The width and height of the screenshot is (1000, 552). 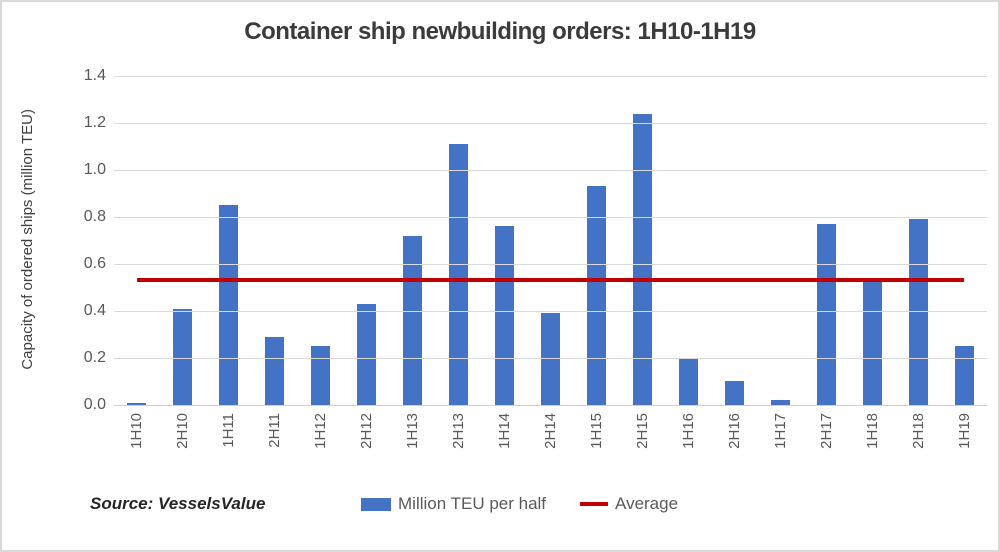 I want to click on bar-slot-2H11, so click(x=275, y=240).